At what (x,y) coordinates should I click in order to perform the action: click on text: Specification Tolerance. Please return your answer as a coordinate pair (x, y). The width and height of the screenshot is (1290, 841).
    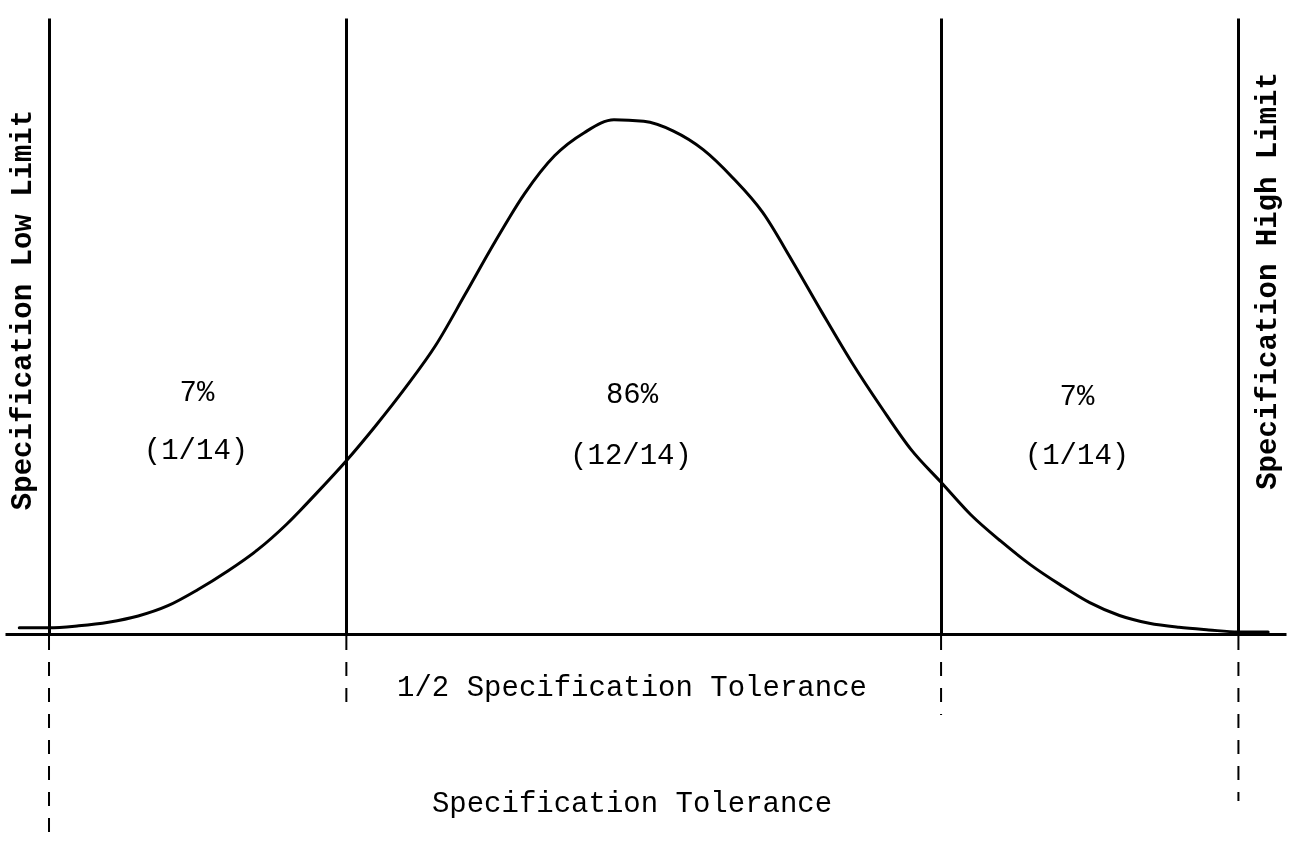
    Looking at the image, I should click on (632, 804).